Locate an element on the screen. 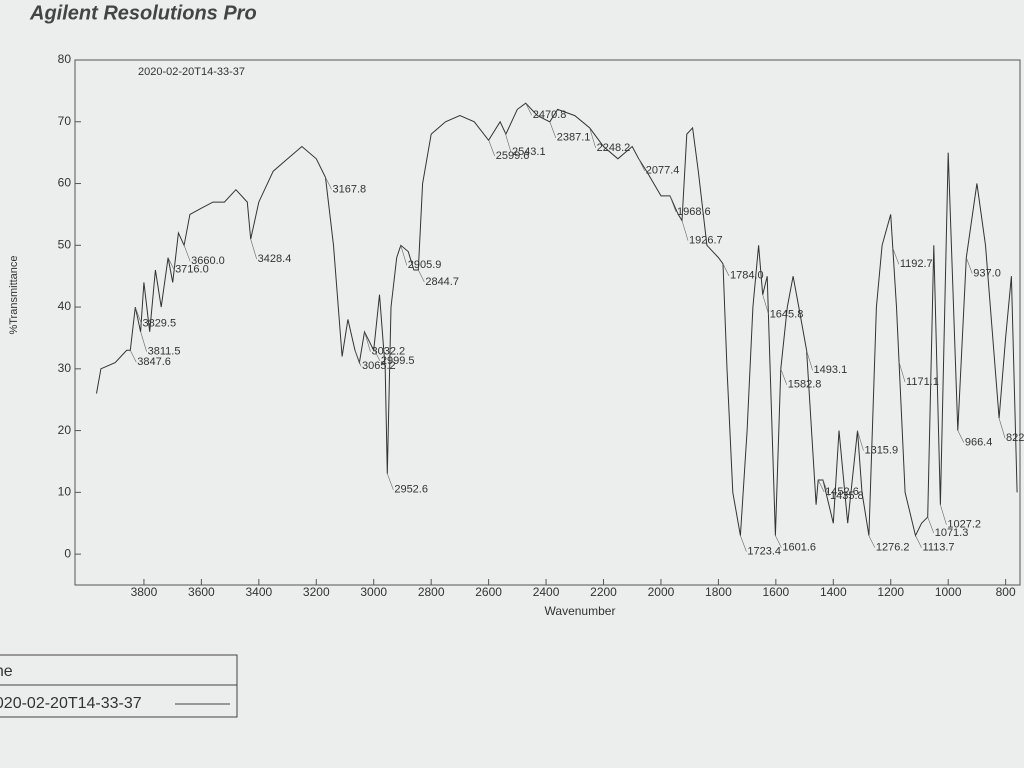 This screenshot has height=768, width=1024. peak-label: 1113.7 is located at coordinates (939, 547).